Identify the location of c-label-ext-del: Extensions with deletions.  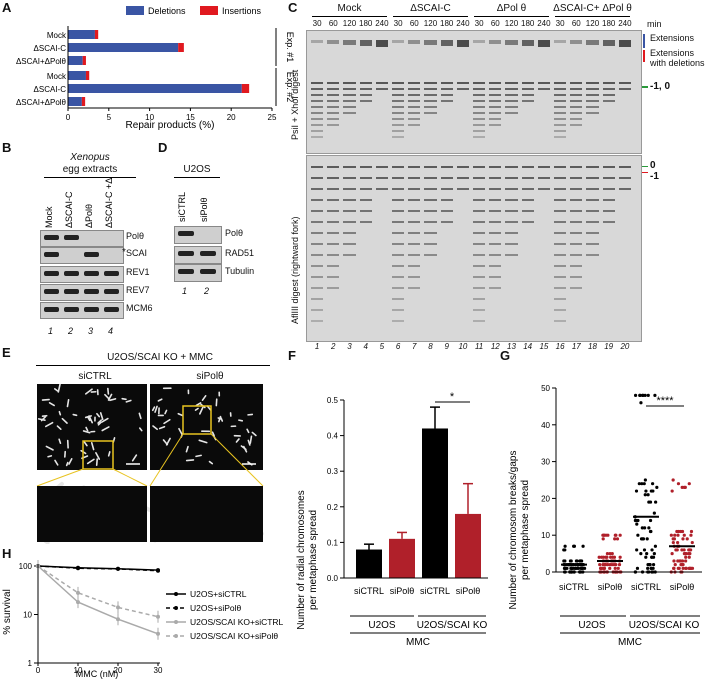
(677, 58).